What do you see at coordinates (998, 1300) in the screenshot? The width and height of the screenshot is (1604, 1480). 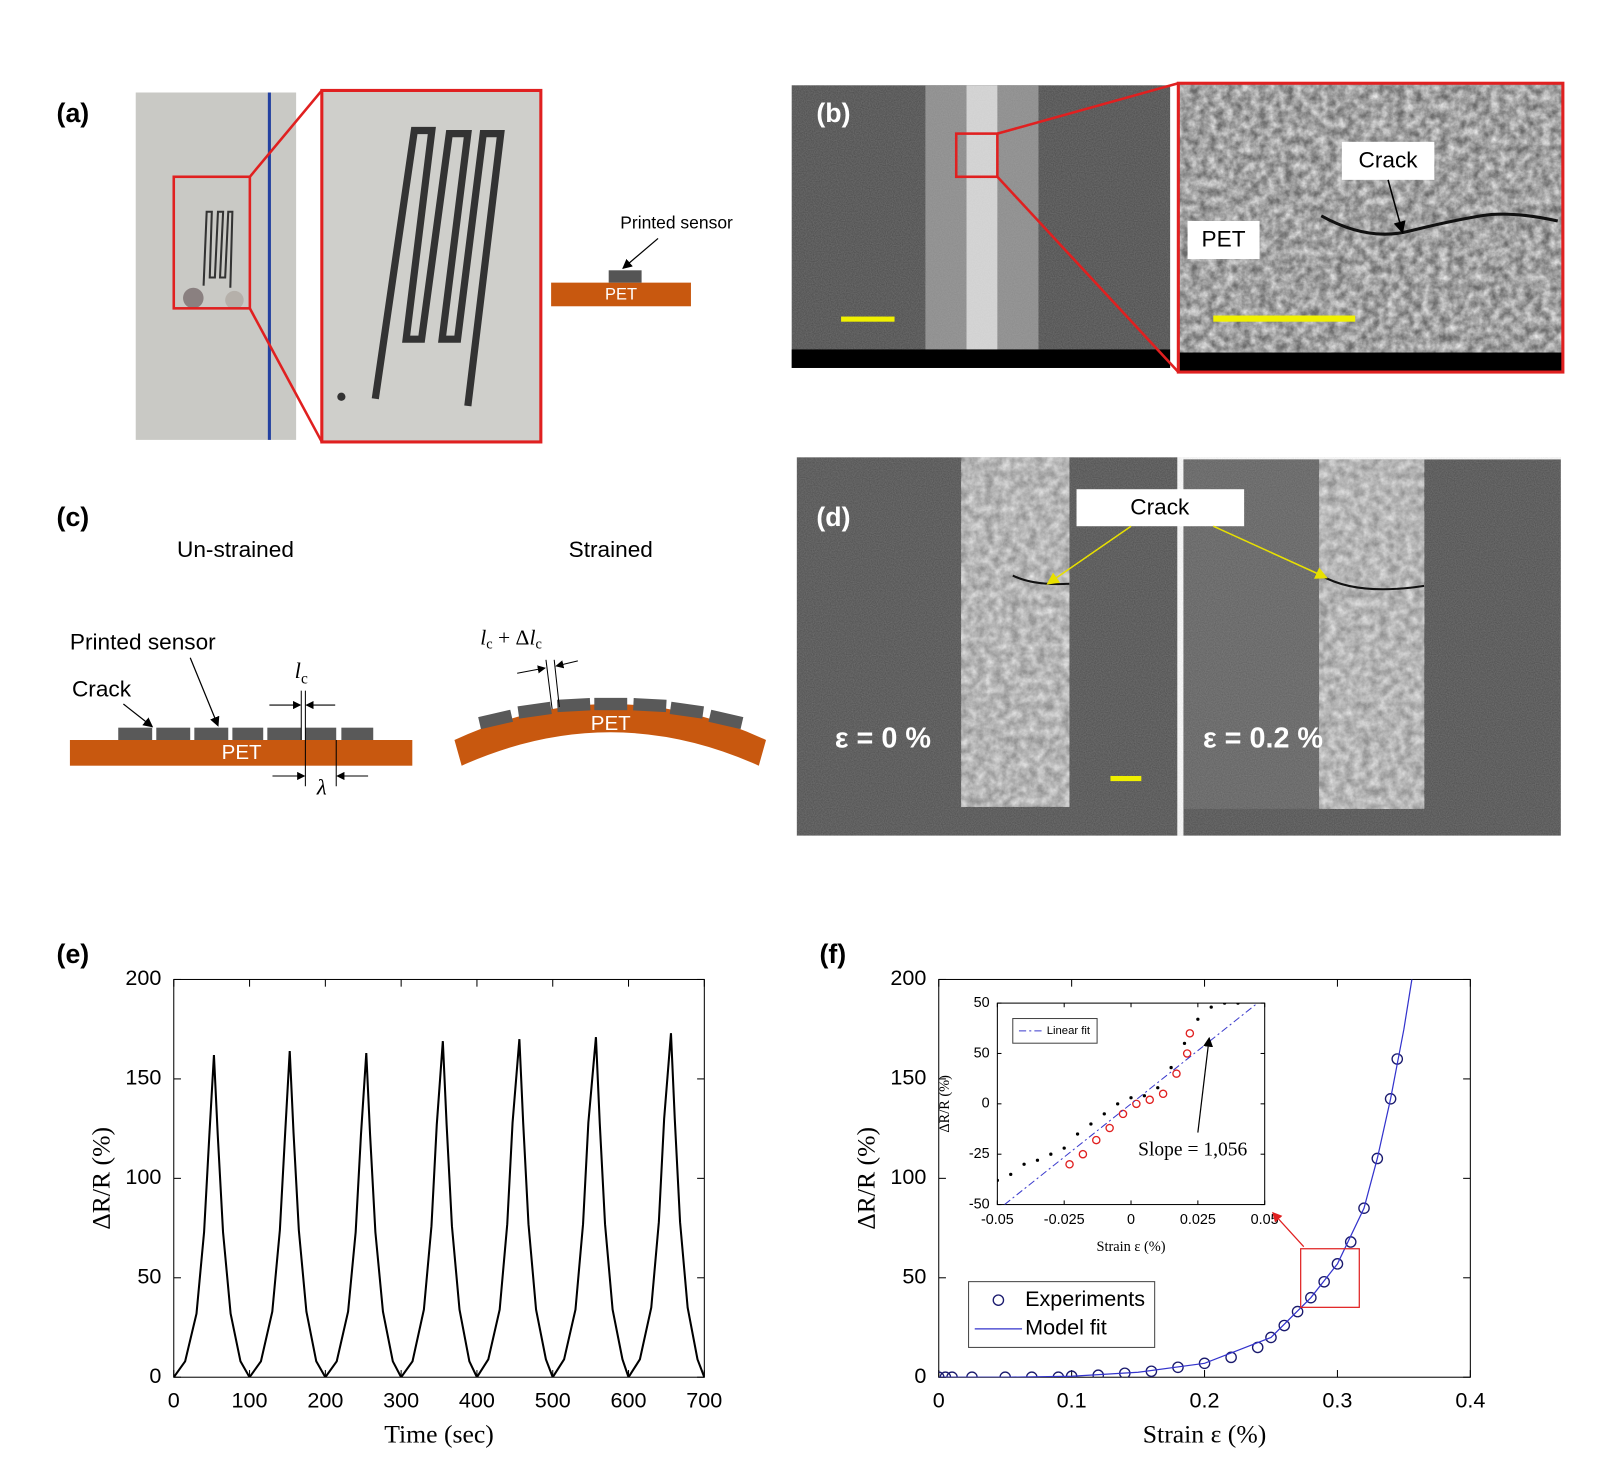 I see `legend-symbol` at bounding box center [998, 1300].